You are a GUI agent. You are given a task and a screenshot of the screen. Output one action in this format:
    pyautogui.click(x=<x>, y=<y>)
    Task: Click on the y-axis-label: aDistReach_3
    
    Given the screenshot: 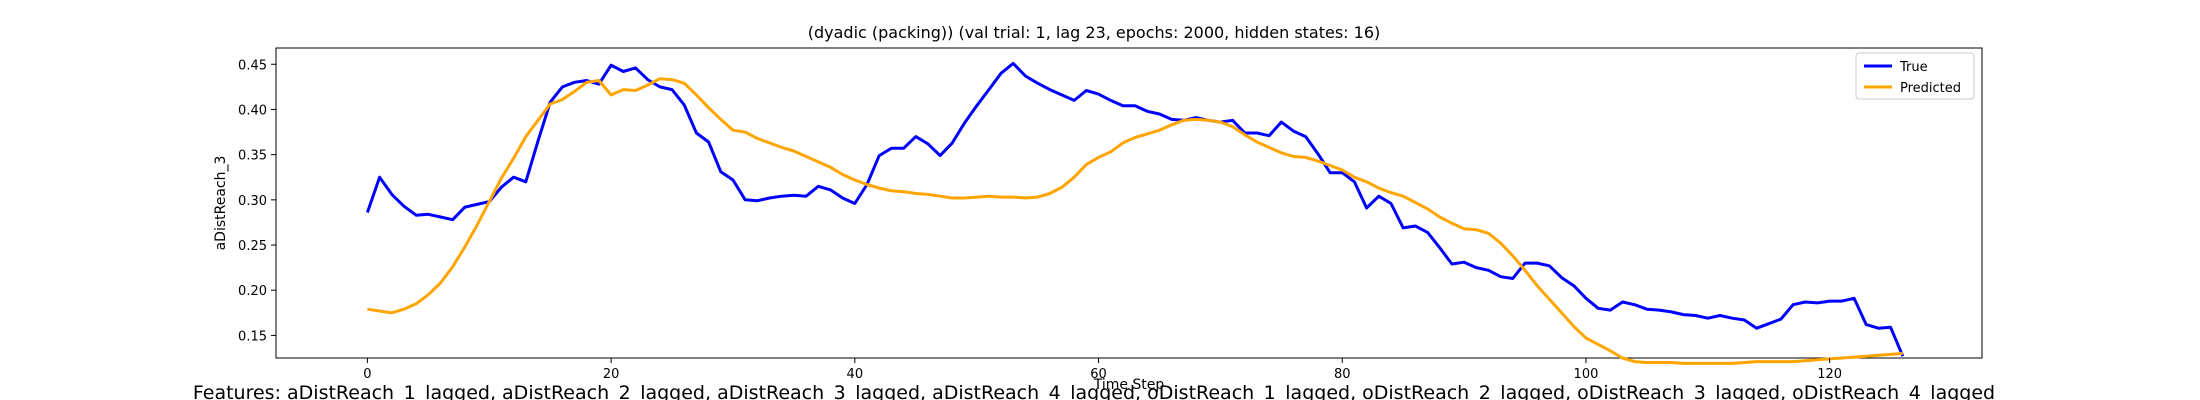 What is the action you would take?
    pyautogui.click(x=221, y=203)
    